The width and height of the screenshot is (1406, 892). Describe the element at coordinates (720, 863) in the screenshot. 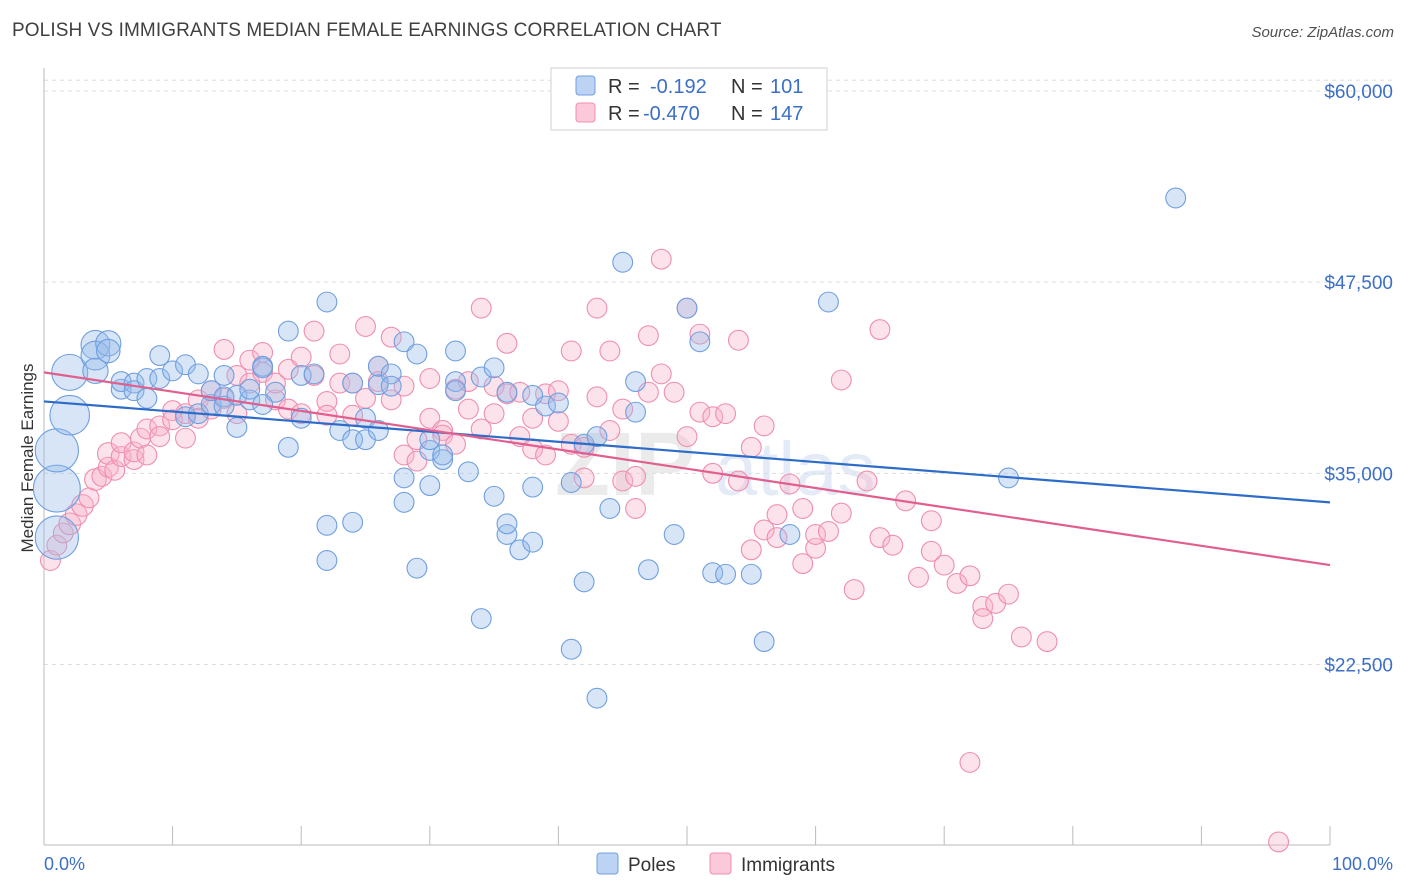

I see `bottom-legend-swatch-immigrants` at that location.